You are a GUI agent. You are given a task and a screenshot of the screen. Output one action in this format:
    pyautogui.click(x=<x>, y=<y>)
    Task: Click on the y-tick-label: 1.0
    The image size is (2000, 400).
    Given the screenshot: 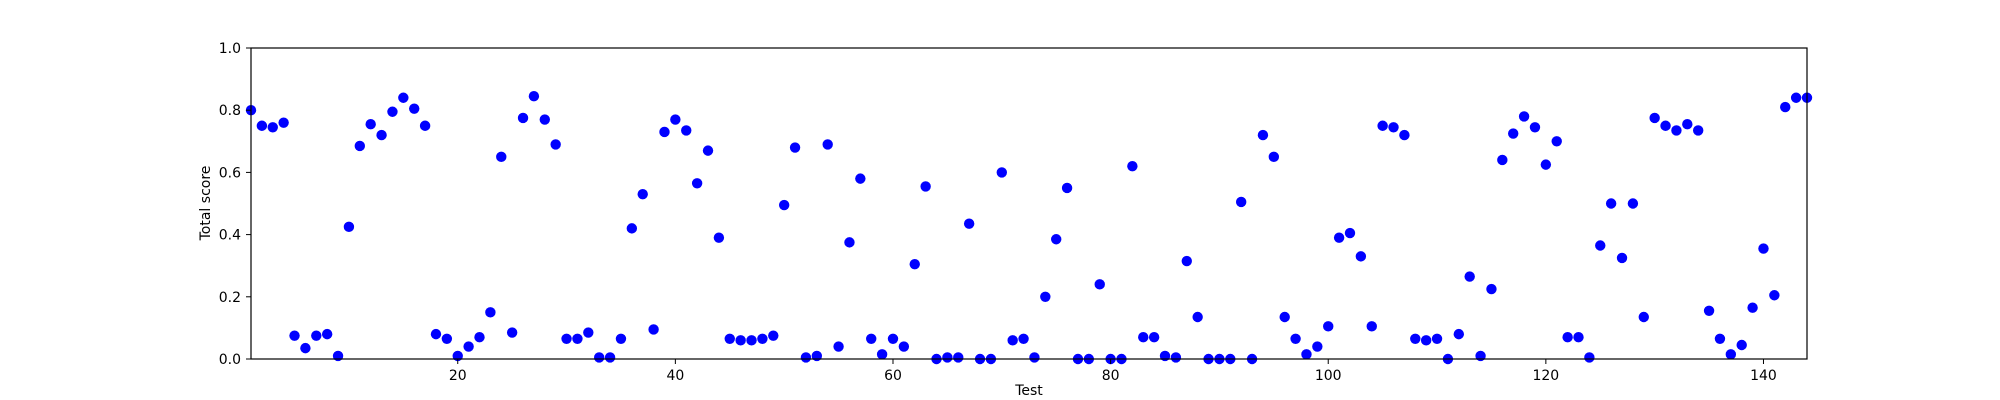 What is the action you would take?
    pyautogui.click(x=230, y=49)
    